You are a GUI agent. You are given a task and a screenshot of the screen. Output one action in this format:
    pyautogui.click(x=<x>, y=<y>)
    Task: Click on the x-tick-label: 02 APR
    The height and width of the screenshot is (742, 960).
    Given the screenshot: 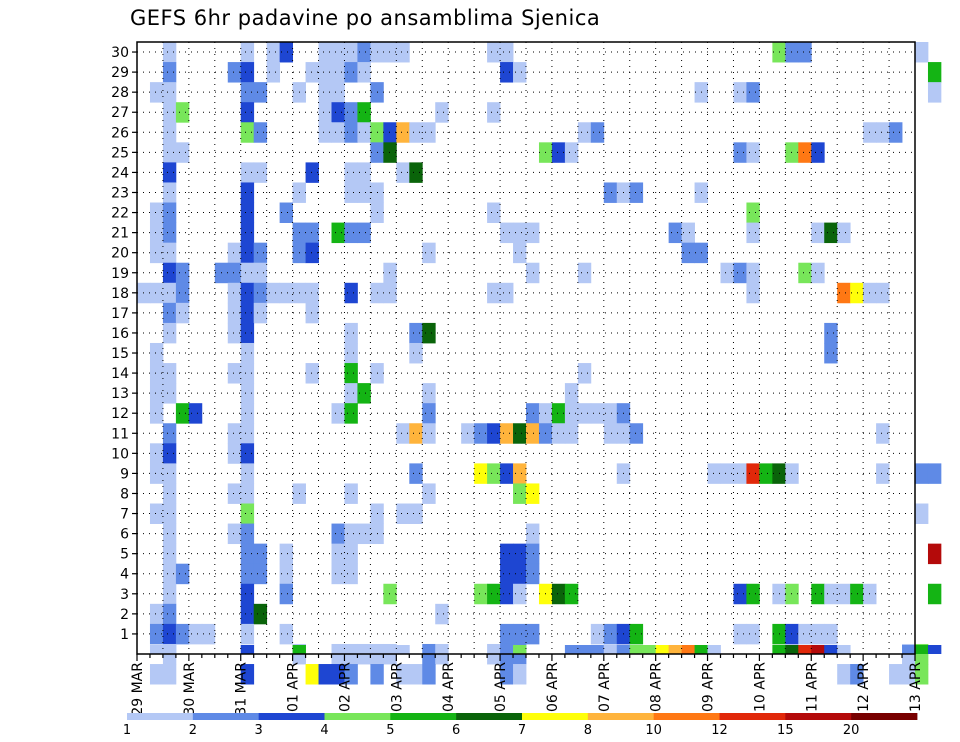 What is the action you would take?
    pyautogui.click(x=345, y=687)
    